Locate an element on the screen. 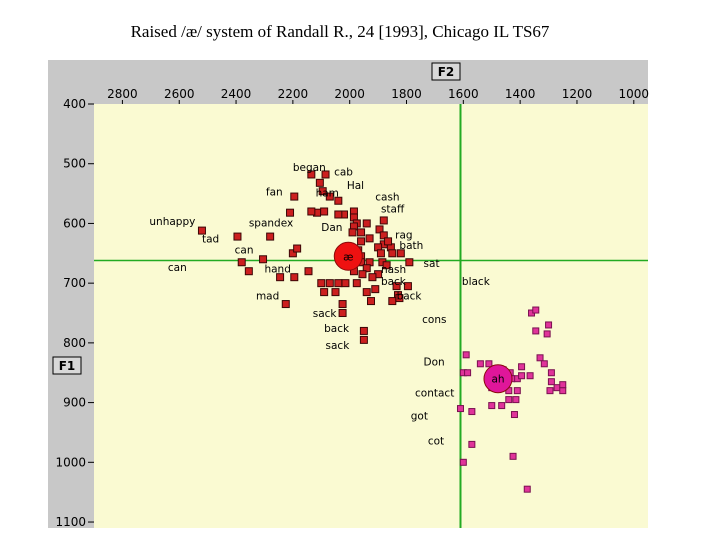 The image size is (720, 540). word-label: staff is located at coordinates (393, 210).